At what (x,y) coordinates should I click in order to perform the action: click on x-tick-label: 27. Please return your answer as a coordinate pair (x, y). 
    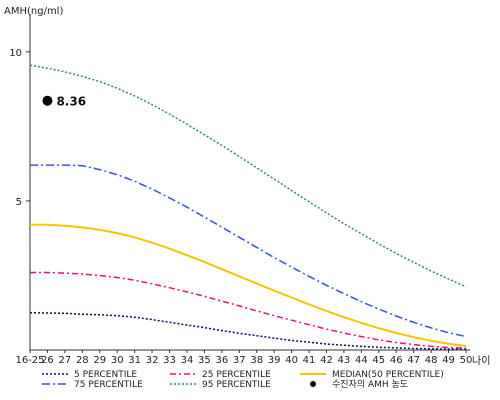
    Looking at the image, I should click on (65, 360).